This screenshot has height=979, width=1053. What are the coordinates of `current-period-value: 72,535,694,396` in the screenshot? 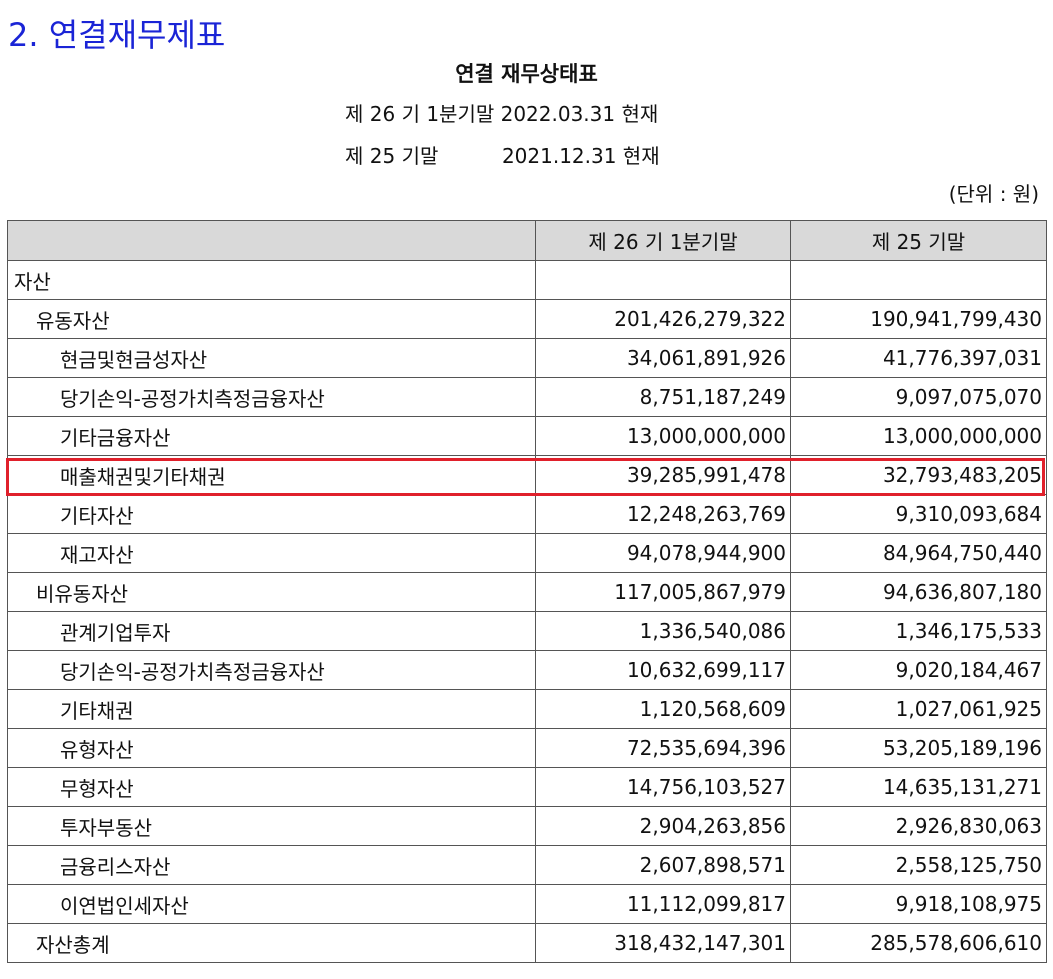 It's located at (663, 748).